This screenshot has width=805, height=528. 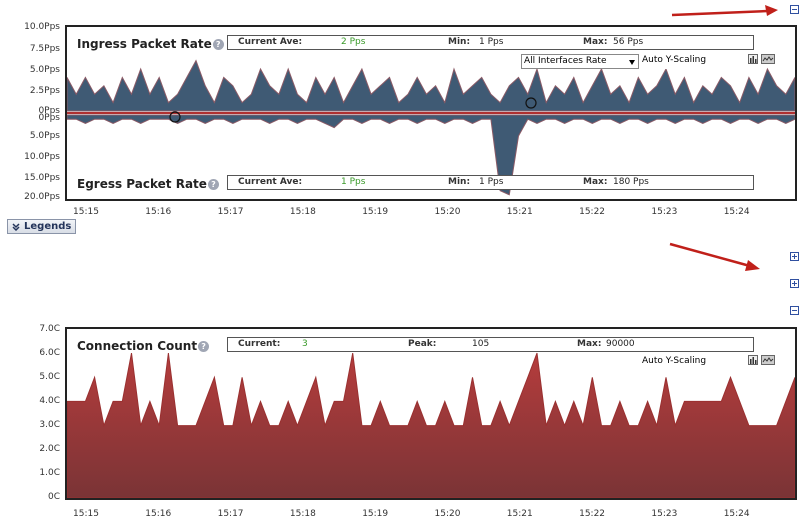 I want to click on ingress-y-tick: 10.0Pps, so click(x=42, y=27).